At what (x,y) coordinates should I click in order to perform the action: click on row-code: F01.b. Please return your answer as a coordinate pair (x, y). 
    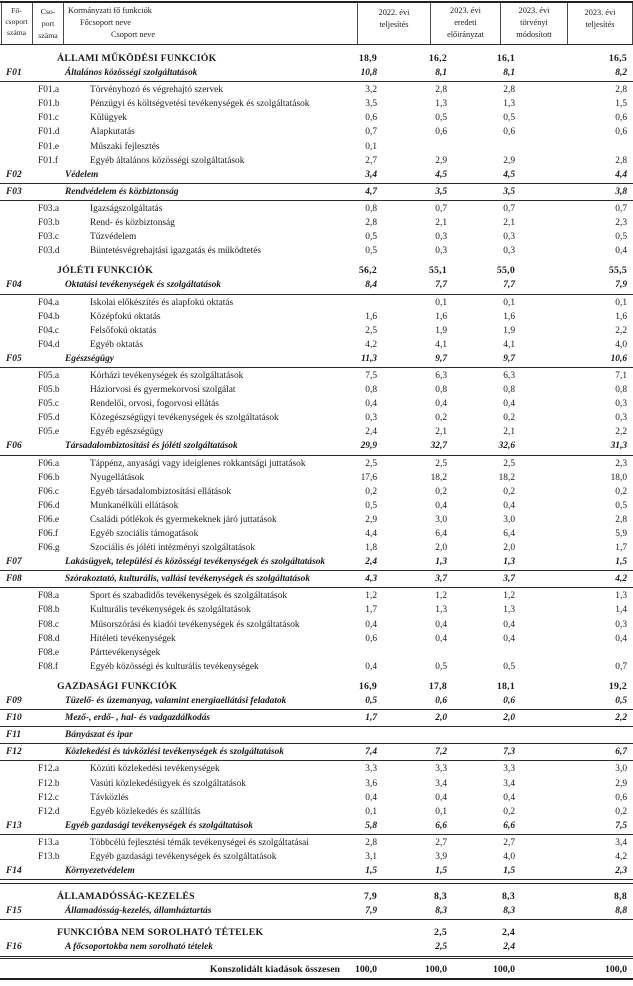
    Looking at the image, I should click on (49, 104).